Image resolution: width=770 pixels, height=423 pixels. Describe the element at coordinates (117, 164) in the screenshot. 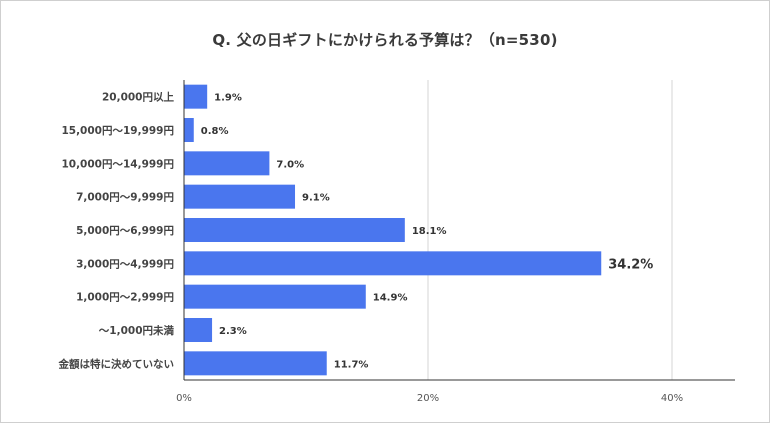

I see `category-label: 10,000円～14,999円` at that location.